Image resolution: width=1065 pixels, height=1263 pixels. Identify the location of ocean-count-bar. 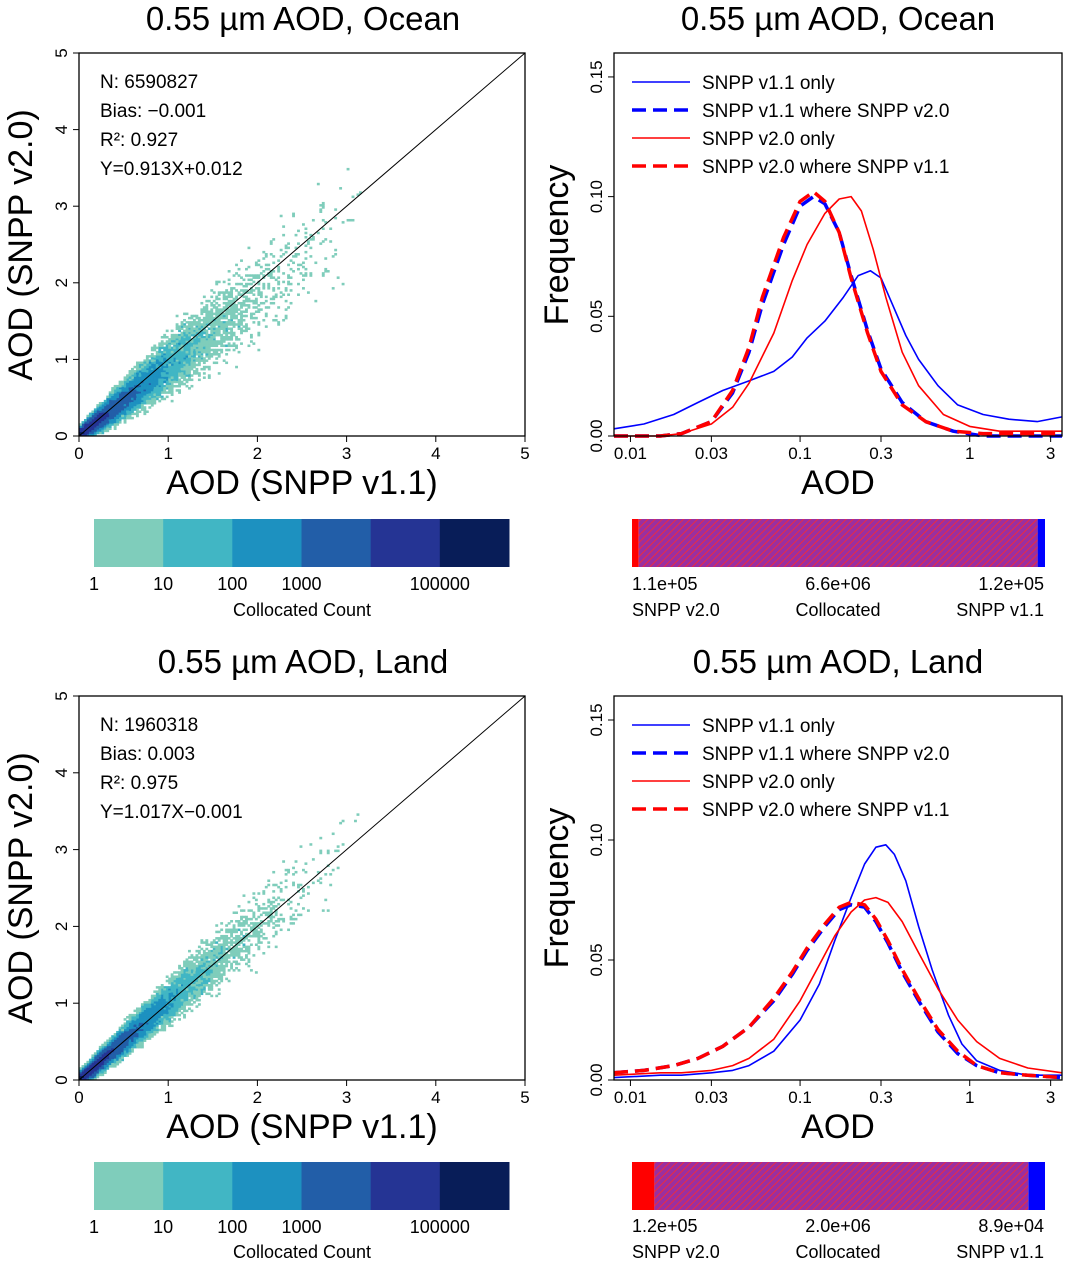
(838, 543).